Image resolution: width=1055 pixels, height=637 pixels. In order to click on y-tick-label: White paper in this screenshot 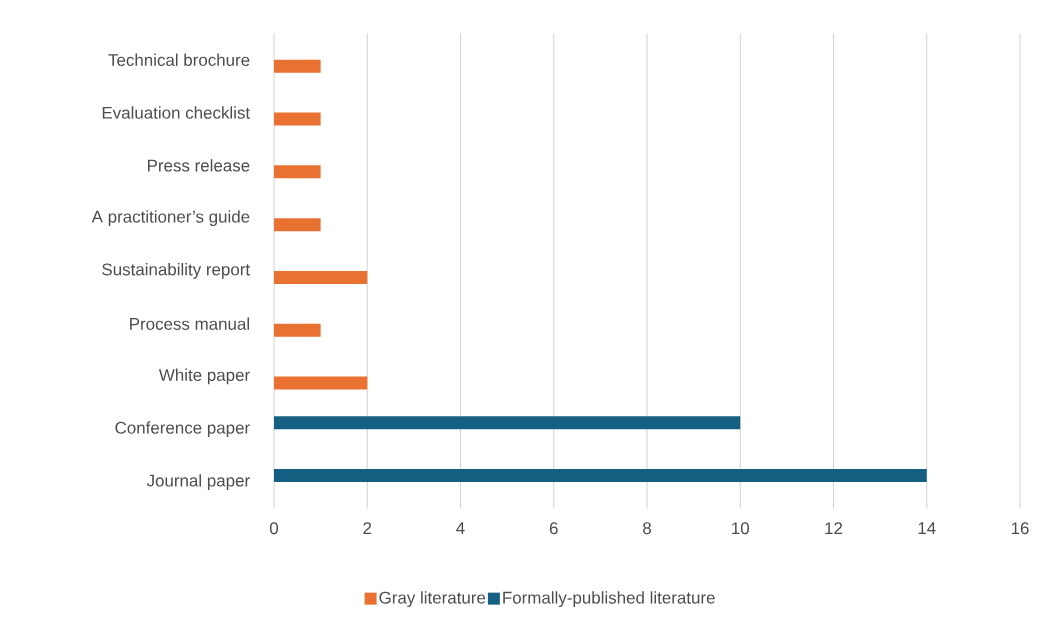, I will do `click(204, 376)`.